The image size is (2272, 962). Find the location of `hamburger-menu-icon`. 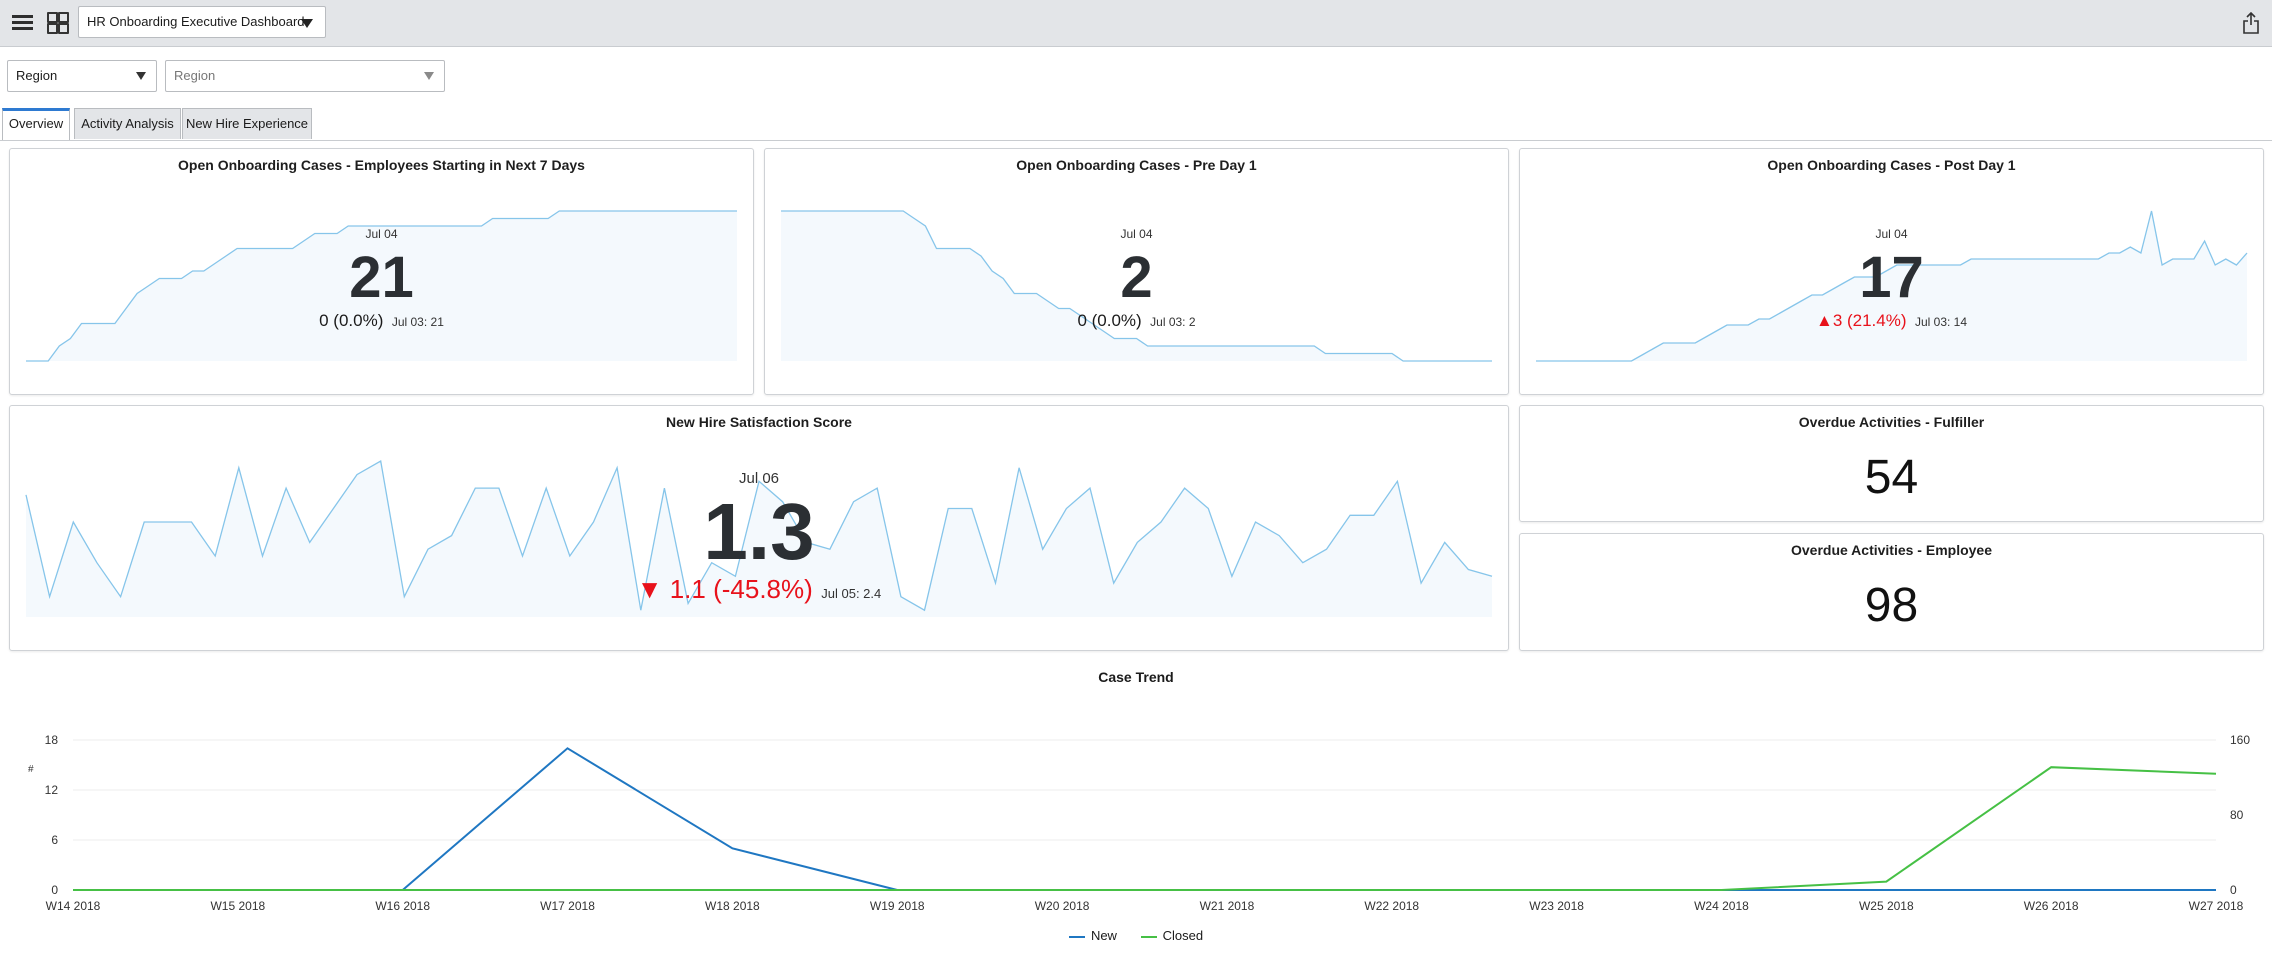

hamburger-menu-icon is located at coordinates (23, 23).